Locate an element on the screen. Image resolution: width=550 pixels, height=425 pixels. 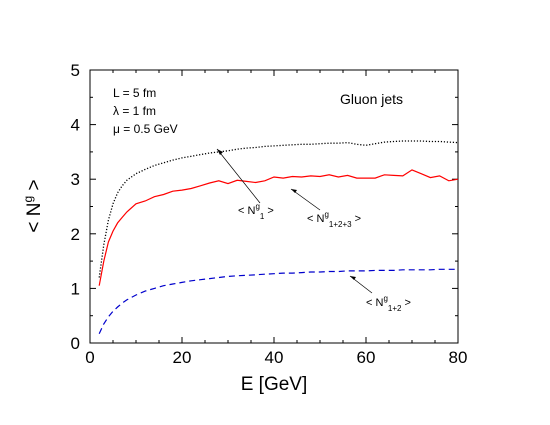
x-tick-label-0: 0 is located at coordinates (89, 357).